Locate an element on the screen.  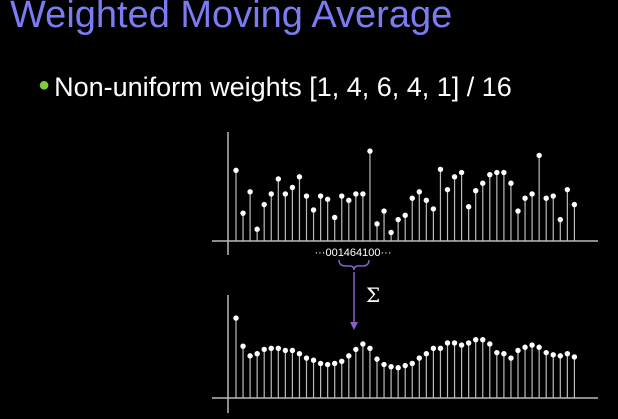
slide-title: Weighted Moving Average is located at coordinates (231, 18).